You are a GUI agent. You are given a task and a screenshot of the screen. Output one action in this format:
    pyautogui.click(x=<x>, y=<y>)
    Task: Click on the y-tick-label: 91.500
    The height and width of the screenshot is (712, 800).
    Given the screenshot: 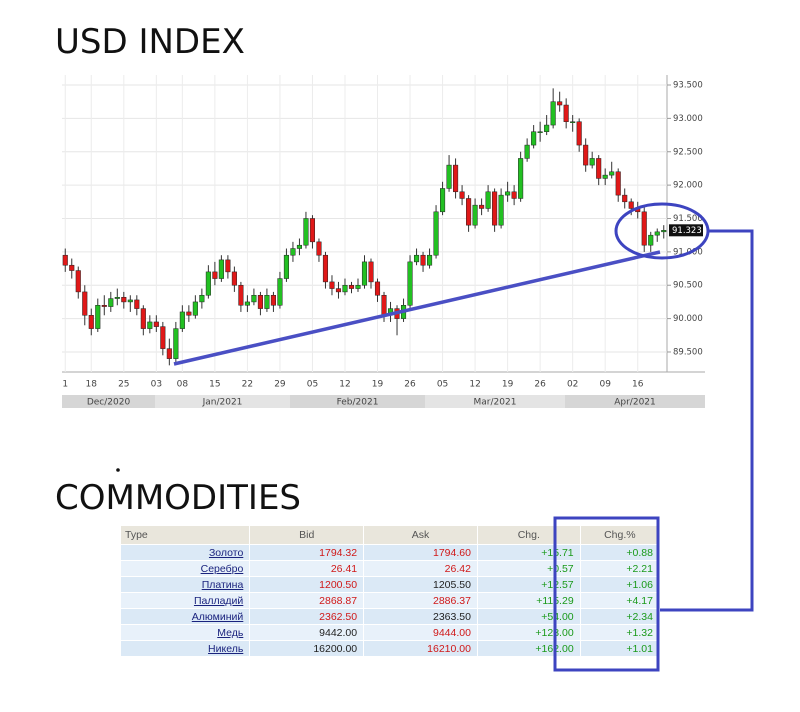 What is the action you would take?
    pyautogui.click(x=688, y=219)
    